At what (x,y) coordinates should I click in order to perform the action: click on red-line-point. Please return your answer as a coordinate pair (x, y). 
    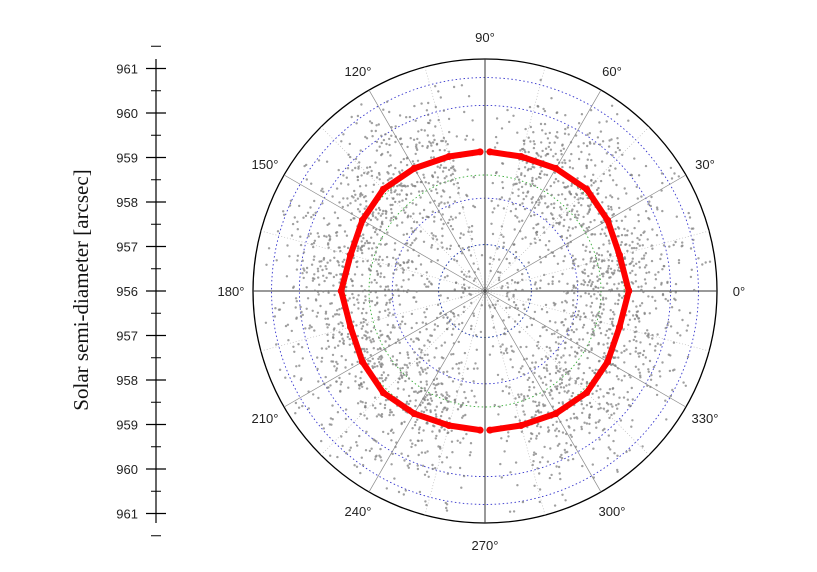
    Looking at the image, I should click on (449, 425).